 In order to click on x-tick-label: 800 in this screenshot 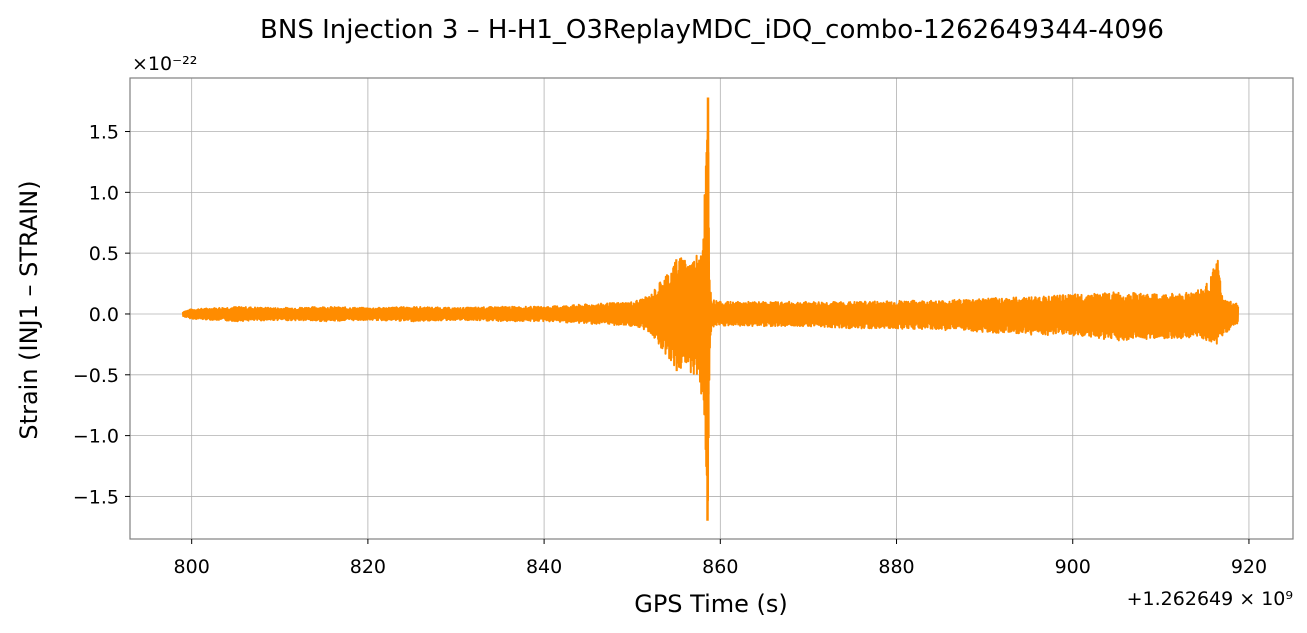, I will do `click(192, 567)`.